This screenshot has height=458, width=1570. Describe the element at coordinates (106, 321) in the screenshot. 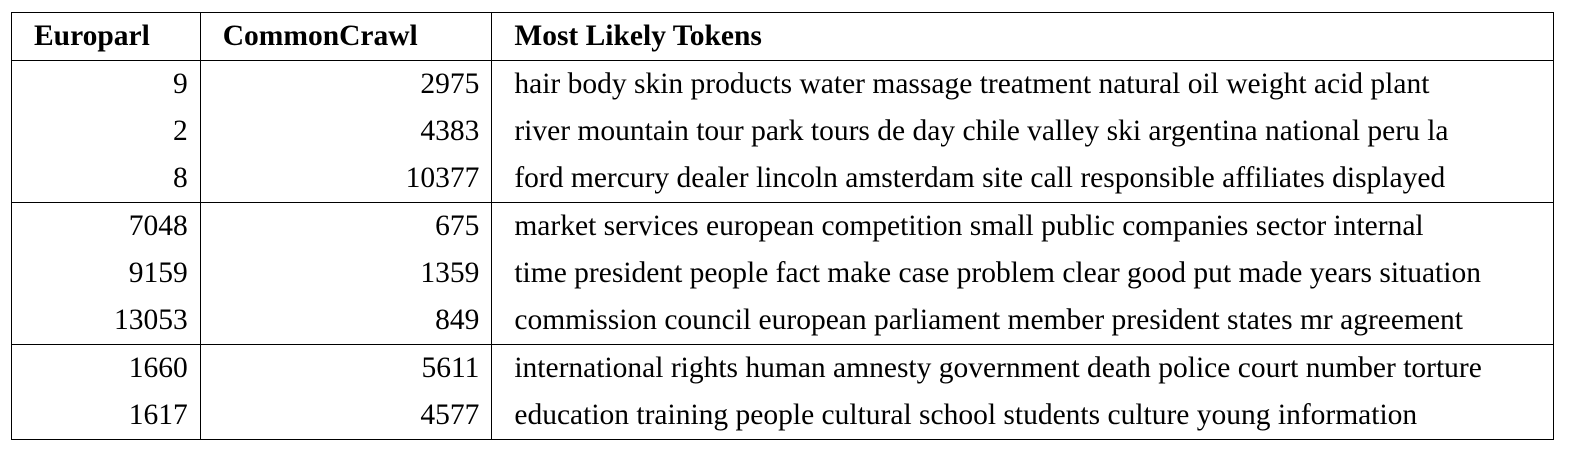

I see `europarl-count: 13053` at that location.